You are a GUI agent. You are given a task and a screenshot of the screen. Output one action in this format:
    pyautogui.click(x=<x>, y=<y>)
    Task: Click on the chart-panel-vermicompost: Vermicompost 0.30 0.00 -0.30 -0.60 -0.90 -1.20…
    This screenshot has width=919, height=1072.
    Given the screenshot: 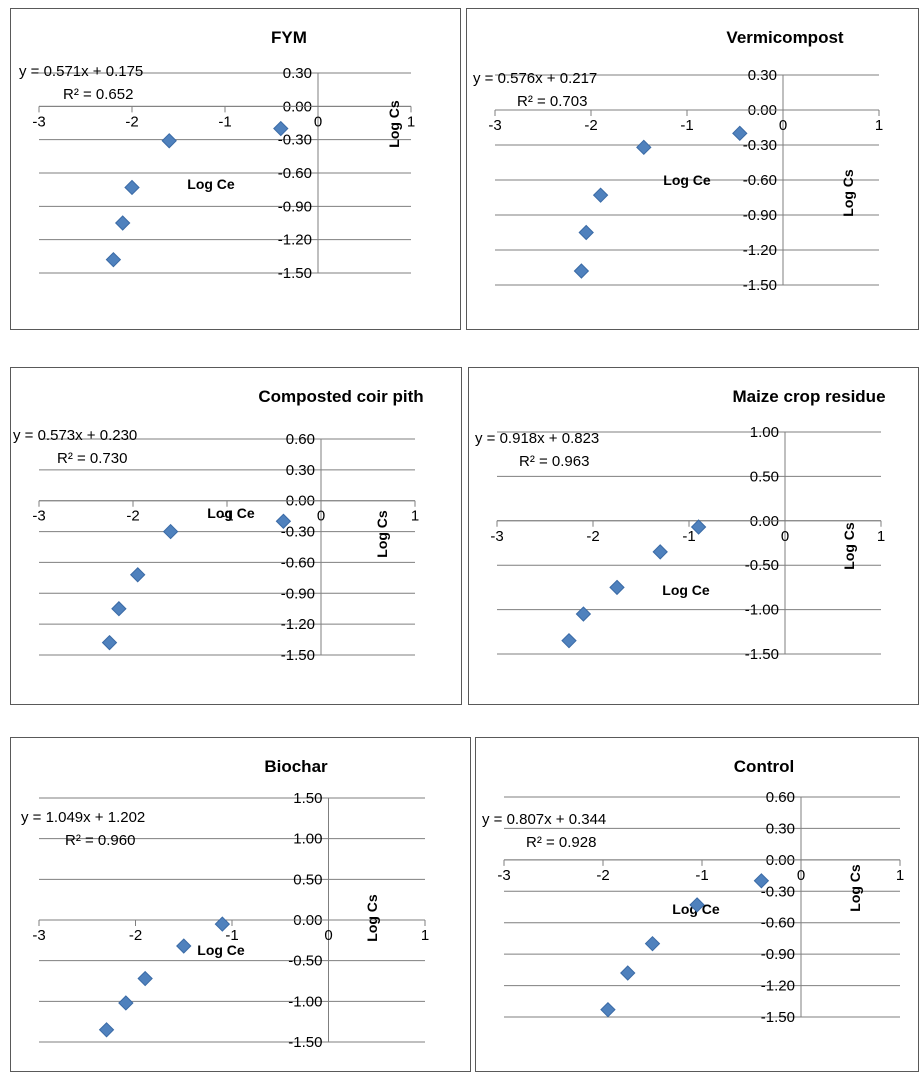 What is the action you would take?
    pyautogui.click(x=692, y=169)
    